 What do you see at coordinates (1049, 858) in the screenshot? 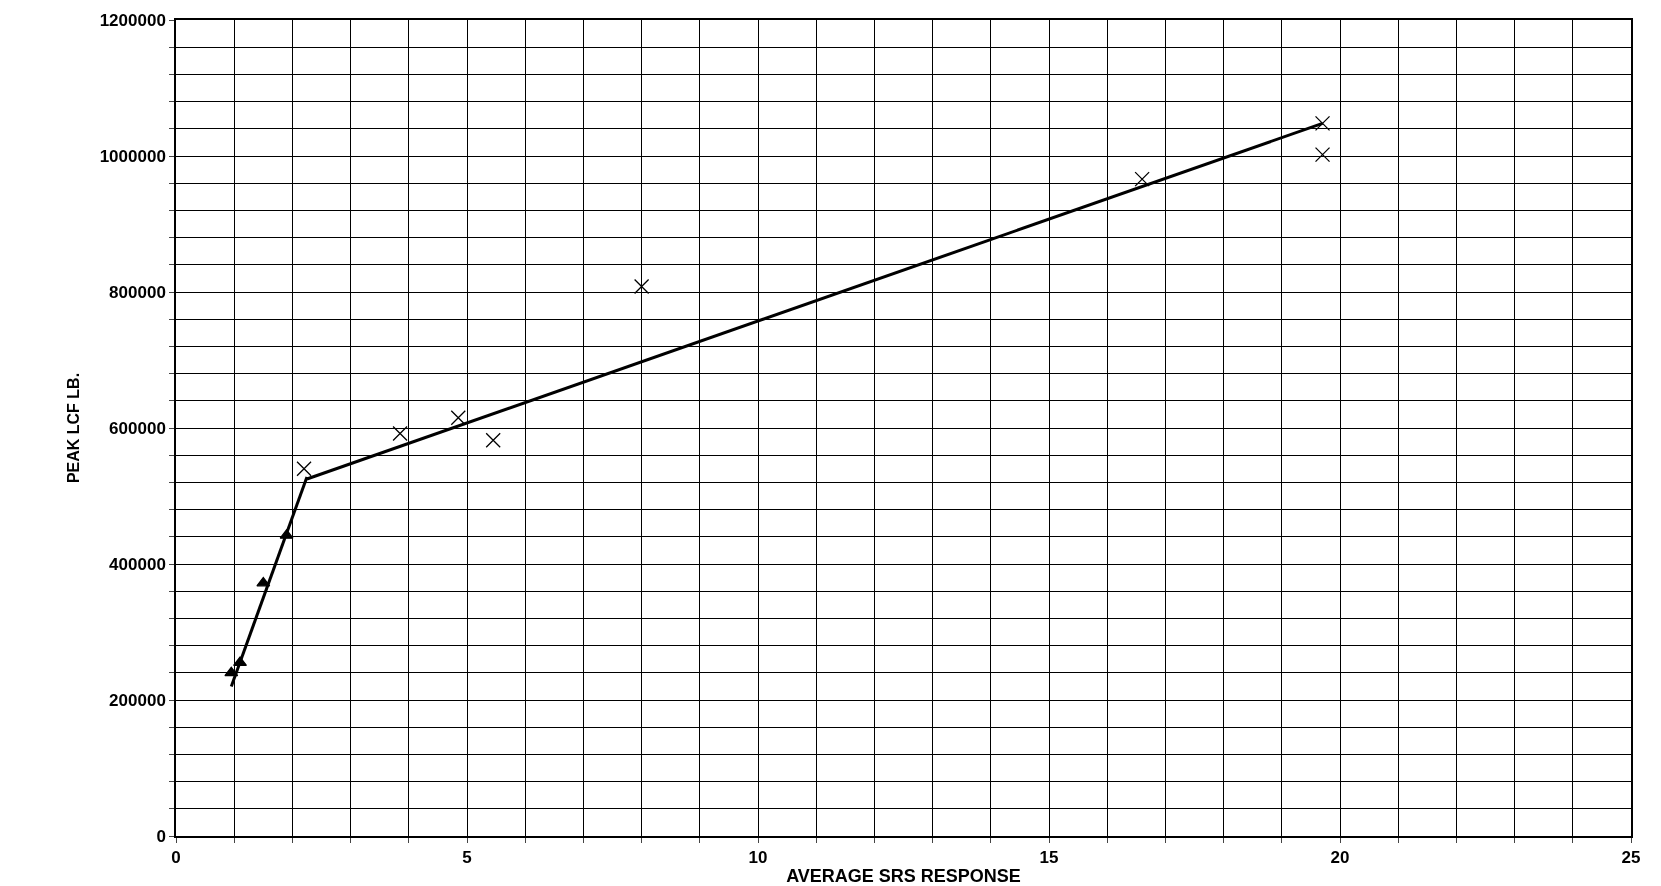
I see `x-tick-label: 15` at bounding box center [1049, 858].